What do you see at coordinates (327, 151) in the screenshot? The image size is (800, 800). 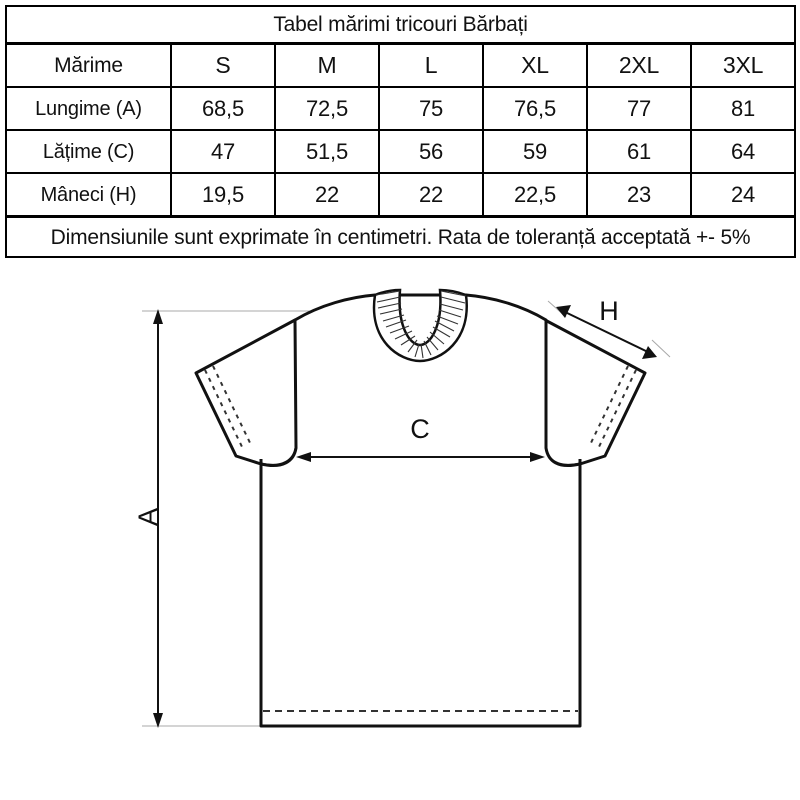 I see `cell-width-m: 51,5` at bounding box center [327, 151].